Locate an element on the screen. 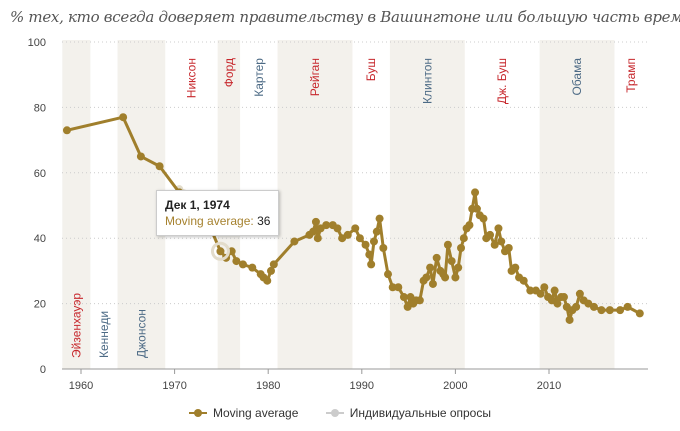  president-label: Дж. Буш is located at coordinates (502, 81).